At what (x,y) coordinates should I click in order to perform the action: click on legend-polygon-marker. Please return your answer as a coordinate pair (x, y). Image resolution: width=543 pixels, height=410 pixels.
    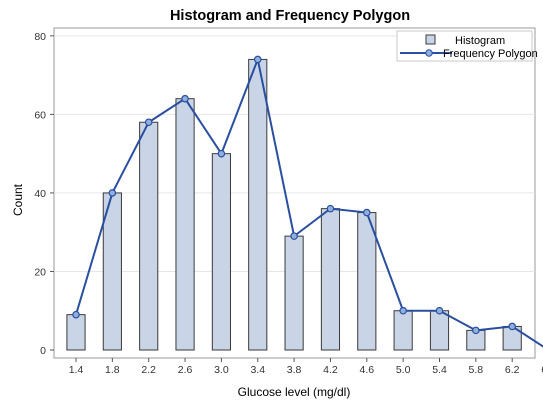
    Looking at the image, I should click on (429, 53).